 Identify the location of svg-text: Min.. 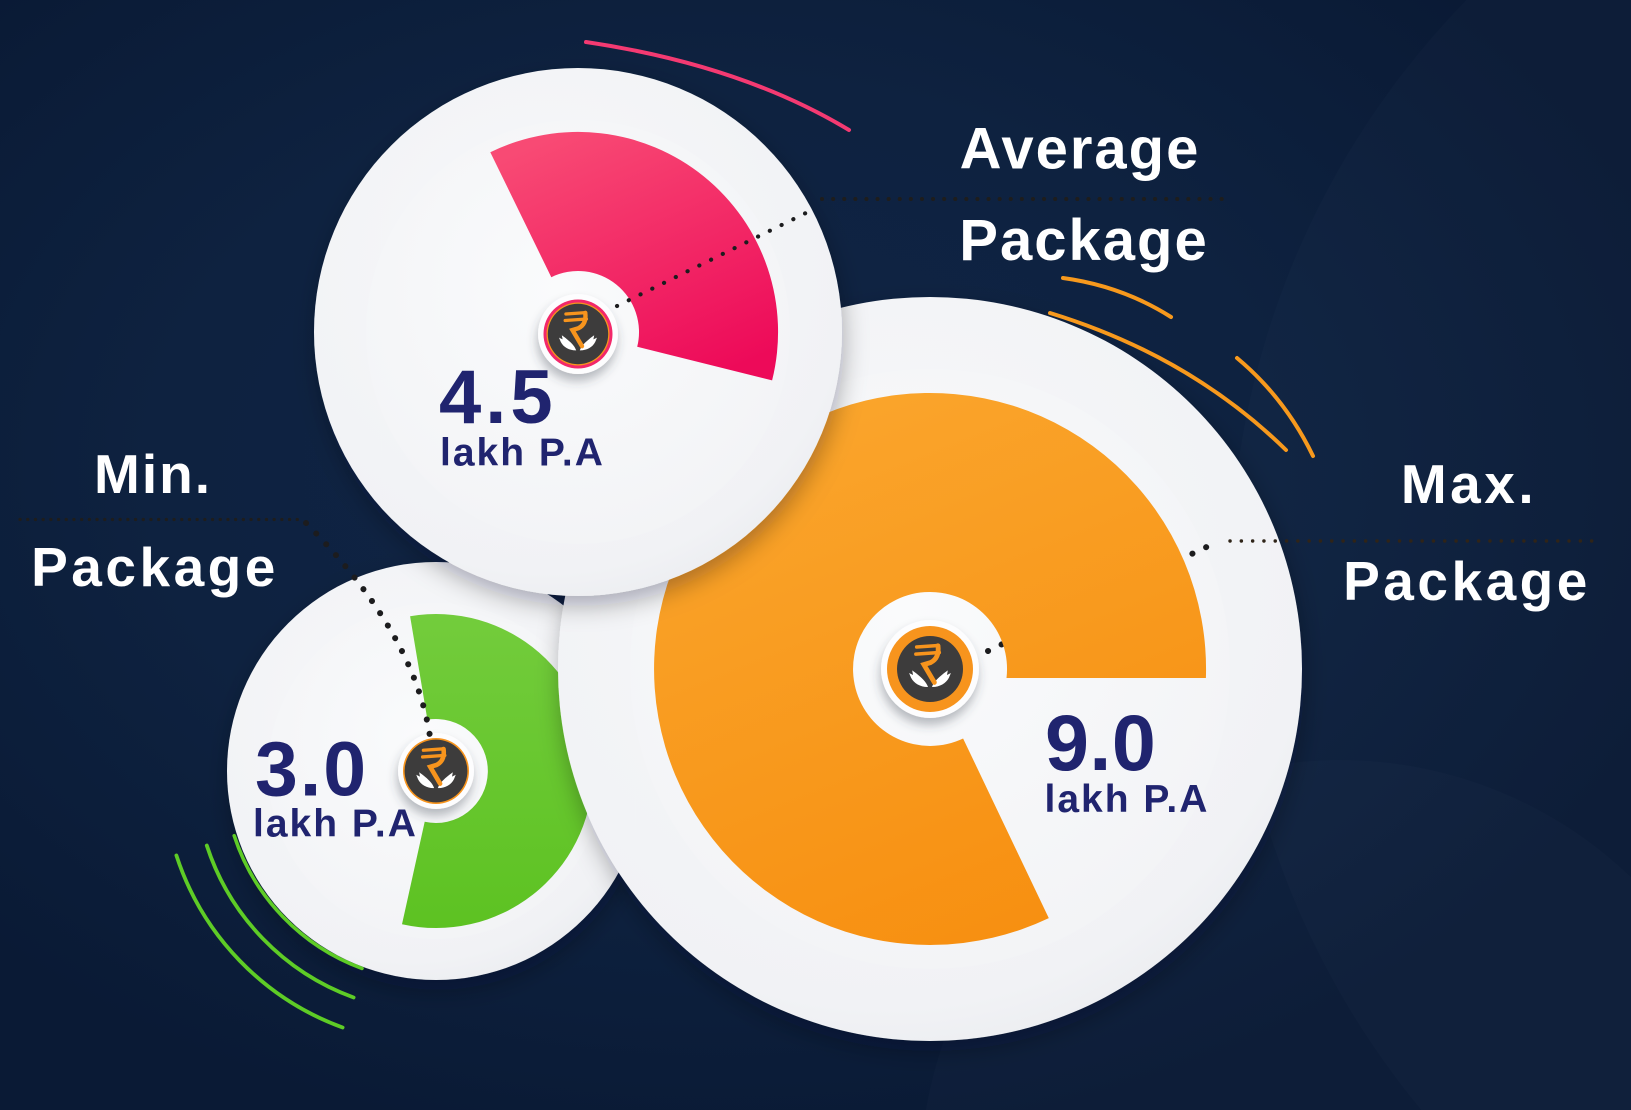
(153, 474).